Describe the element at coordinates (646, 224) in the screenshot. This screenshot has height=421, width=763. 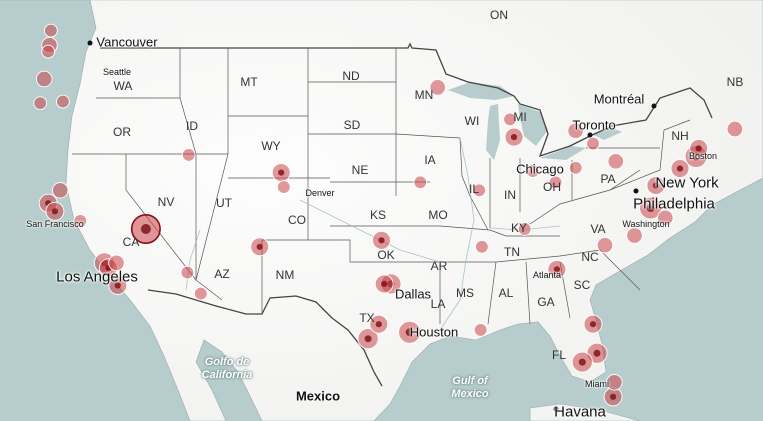
I see `label-washington: Washington` at that location.